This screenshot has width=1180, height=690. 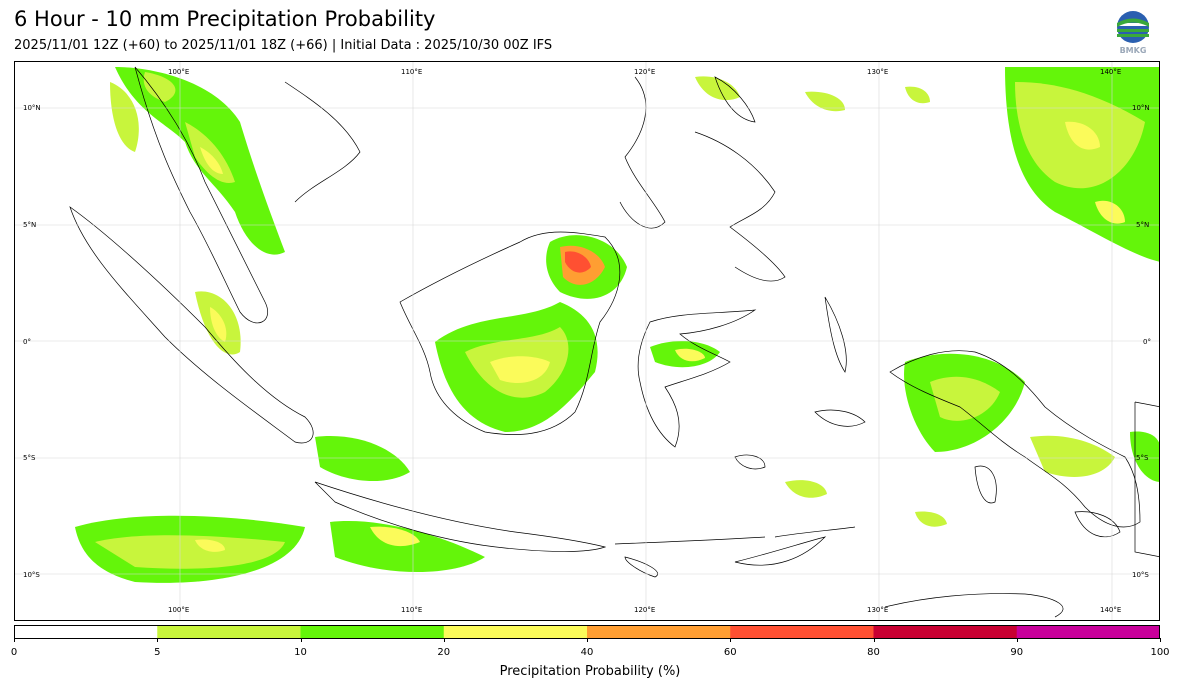 I want to click on lat-labels-right: 10°N 5°N 0° 5°S 10°S, so click(x=1141, y=341).